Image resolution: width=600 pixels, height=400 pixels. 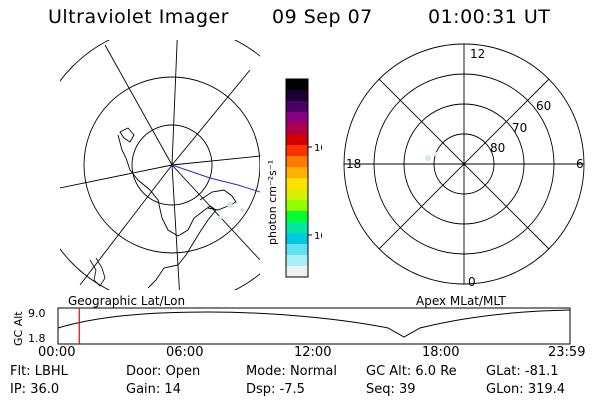 I want to click on ip-value: 36.0, so click(x=45, y=389).